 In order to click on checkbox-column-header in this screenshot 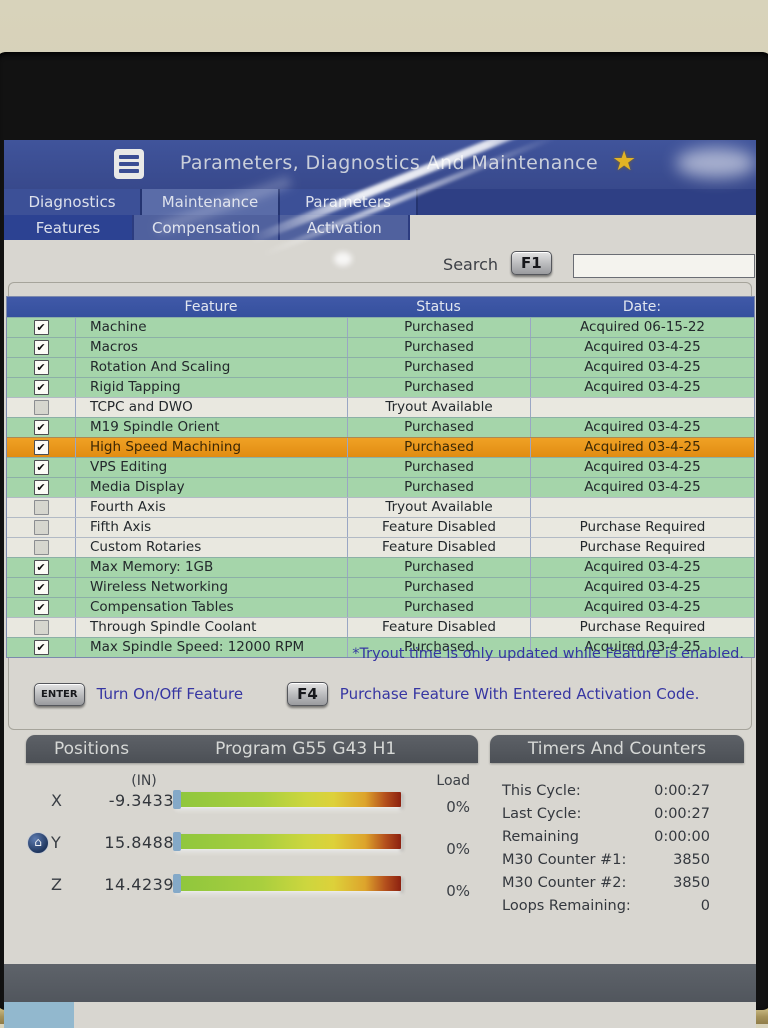, I will do `click(41, 307)`.